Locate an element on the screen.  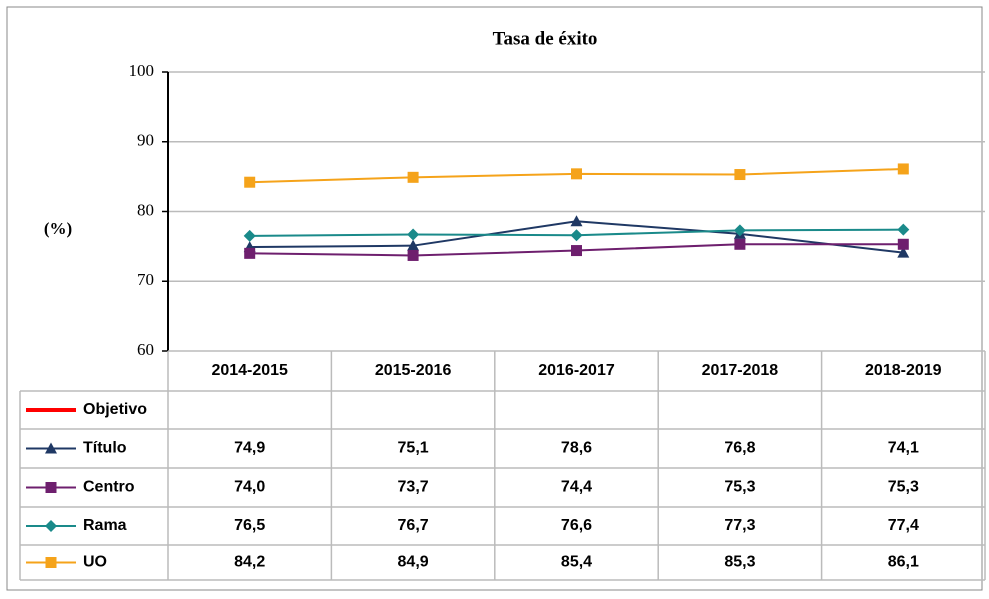
legend-label: Rama is located at coordinates (105, 525).